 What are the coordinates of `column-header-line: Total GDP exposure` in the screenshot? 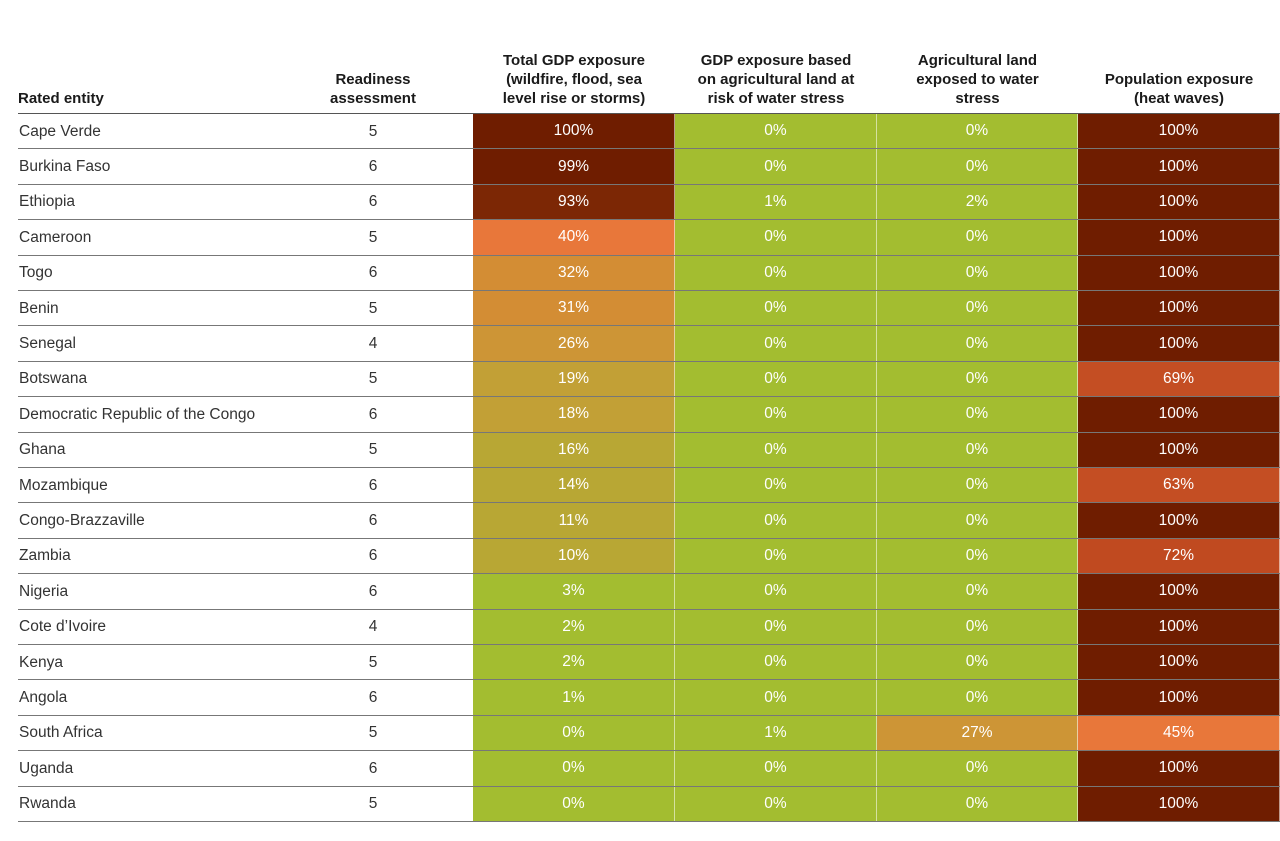 It's located at (574, 60).